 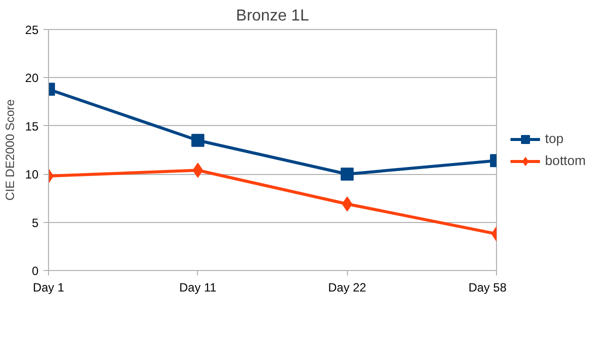 What do you see at coordinates (48, 287) in the screenshot?
I see `x-tick-label: Day 1` at bounding box center [48, 287].